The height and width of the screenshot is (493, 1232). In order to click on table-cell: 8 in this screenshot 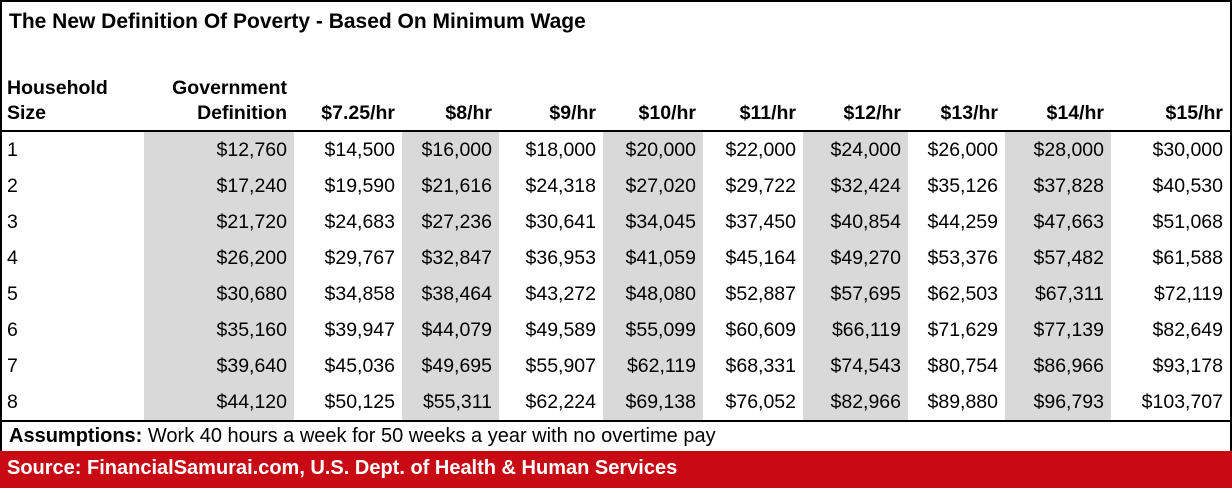, I will do `click(12, 401)`.